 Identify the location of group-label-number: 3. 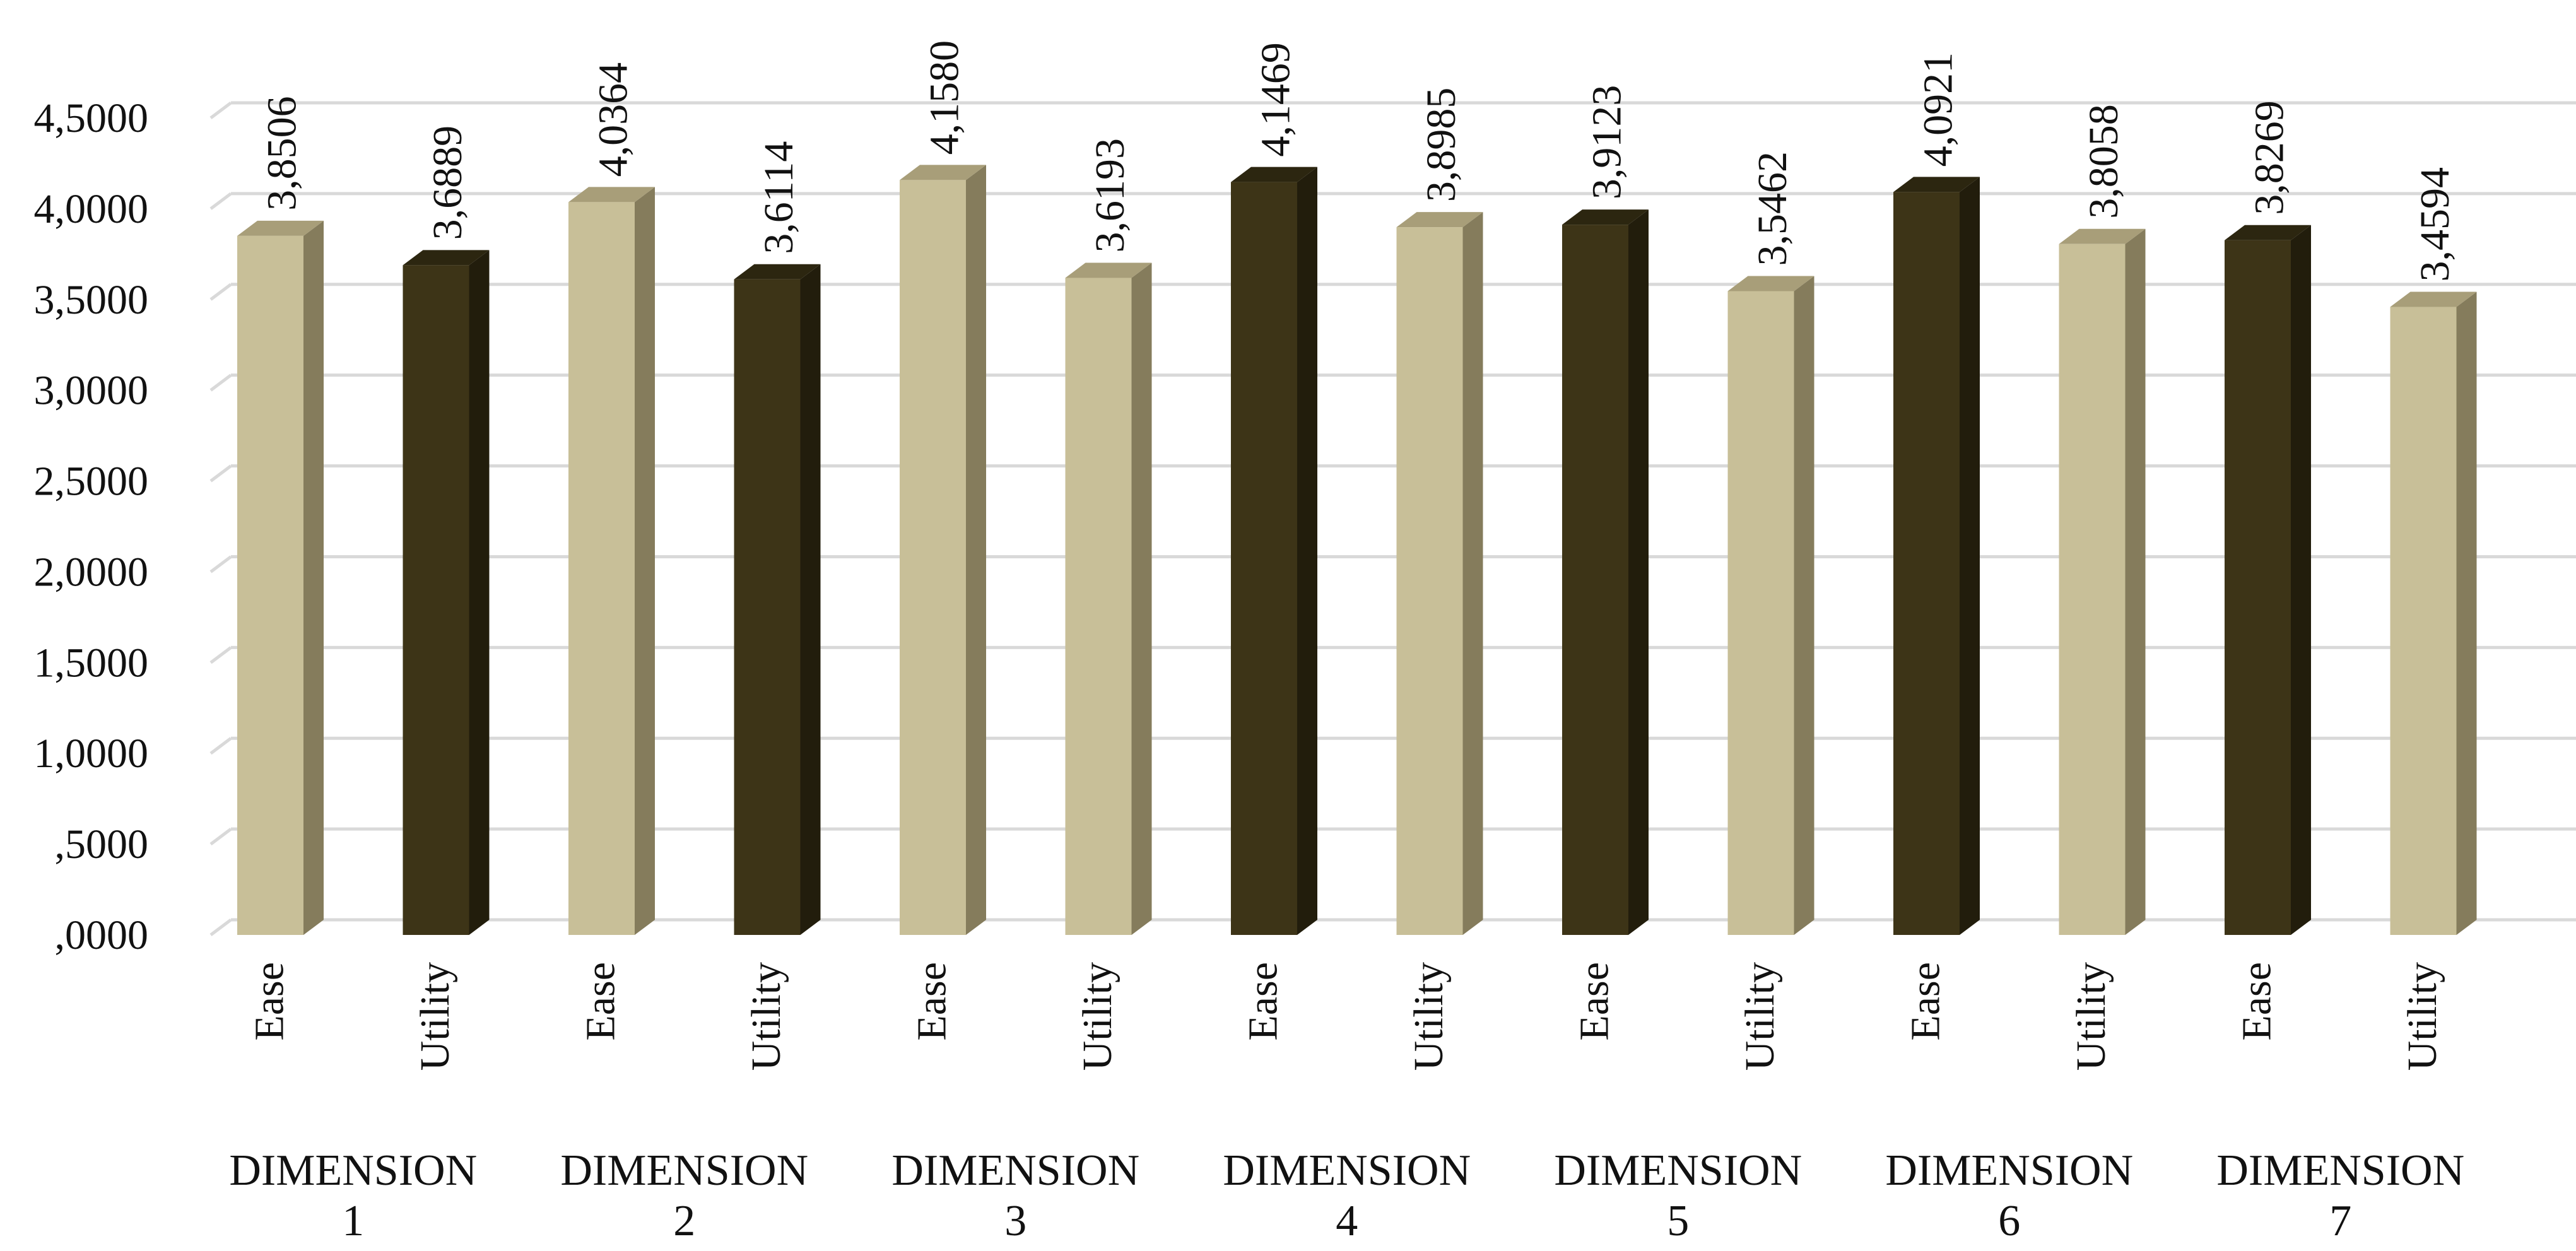
(1015, 1221).